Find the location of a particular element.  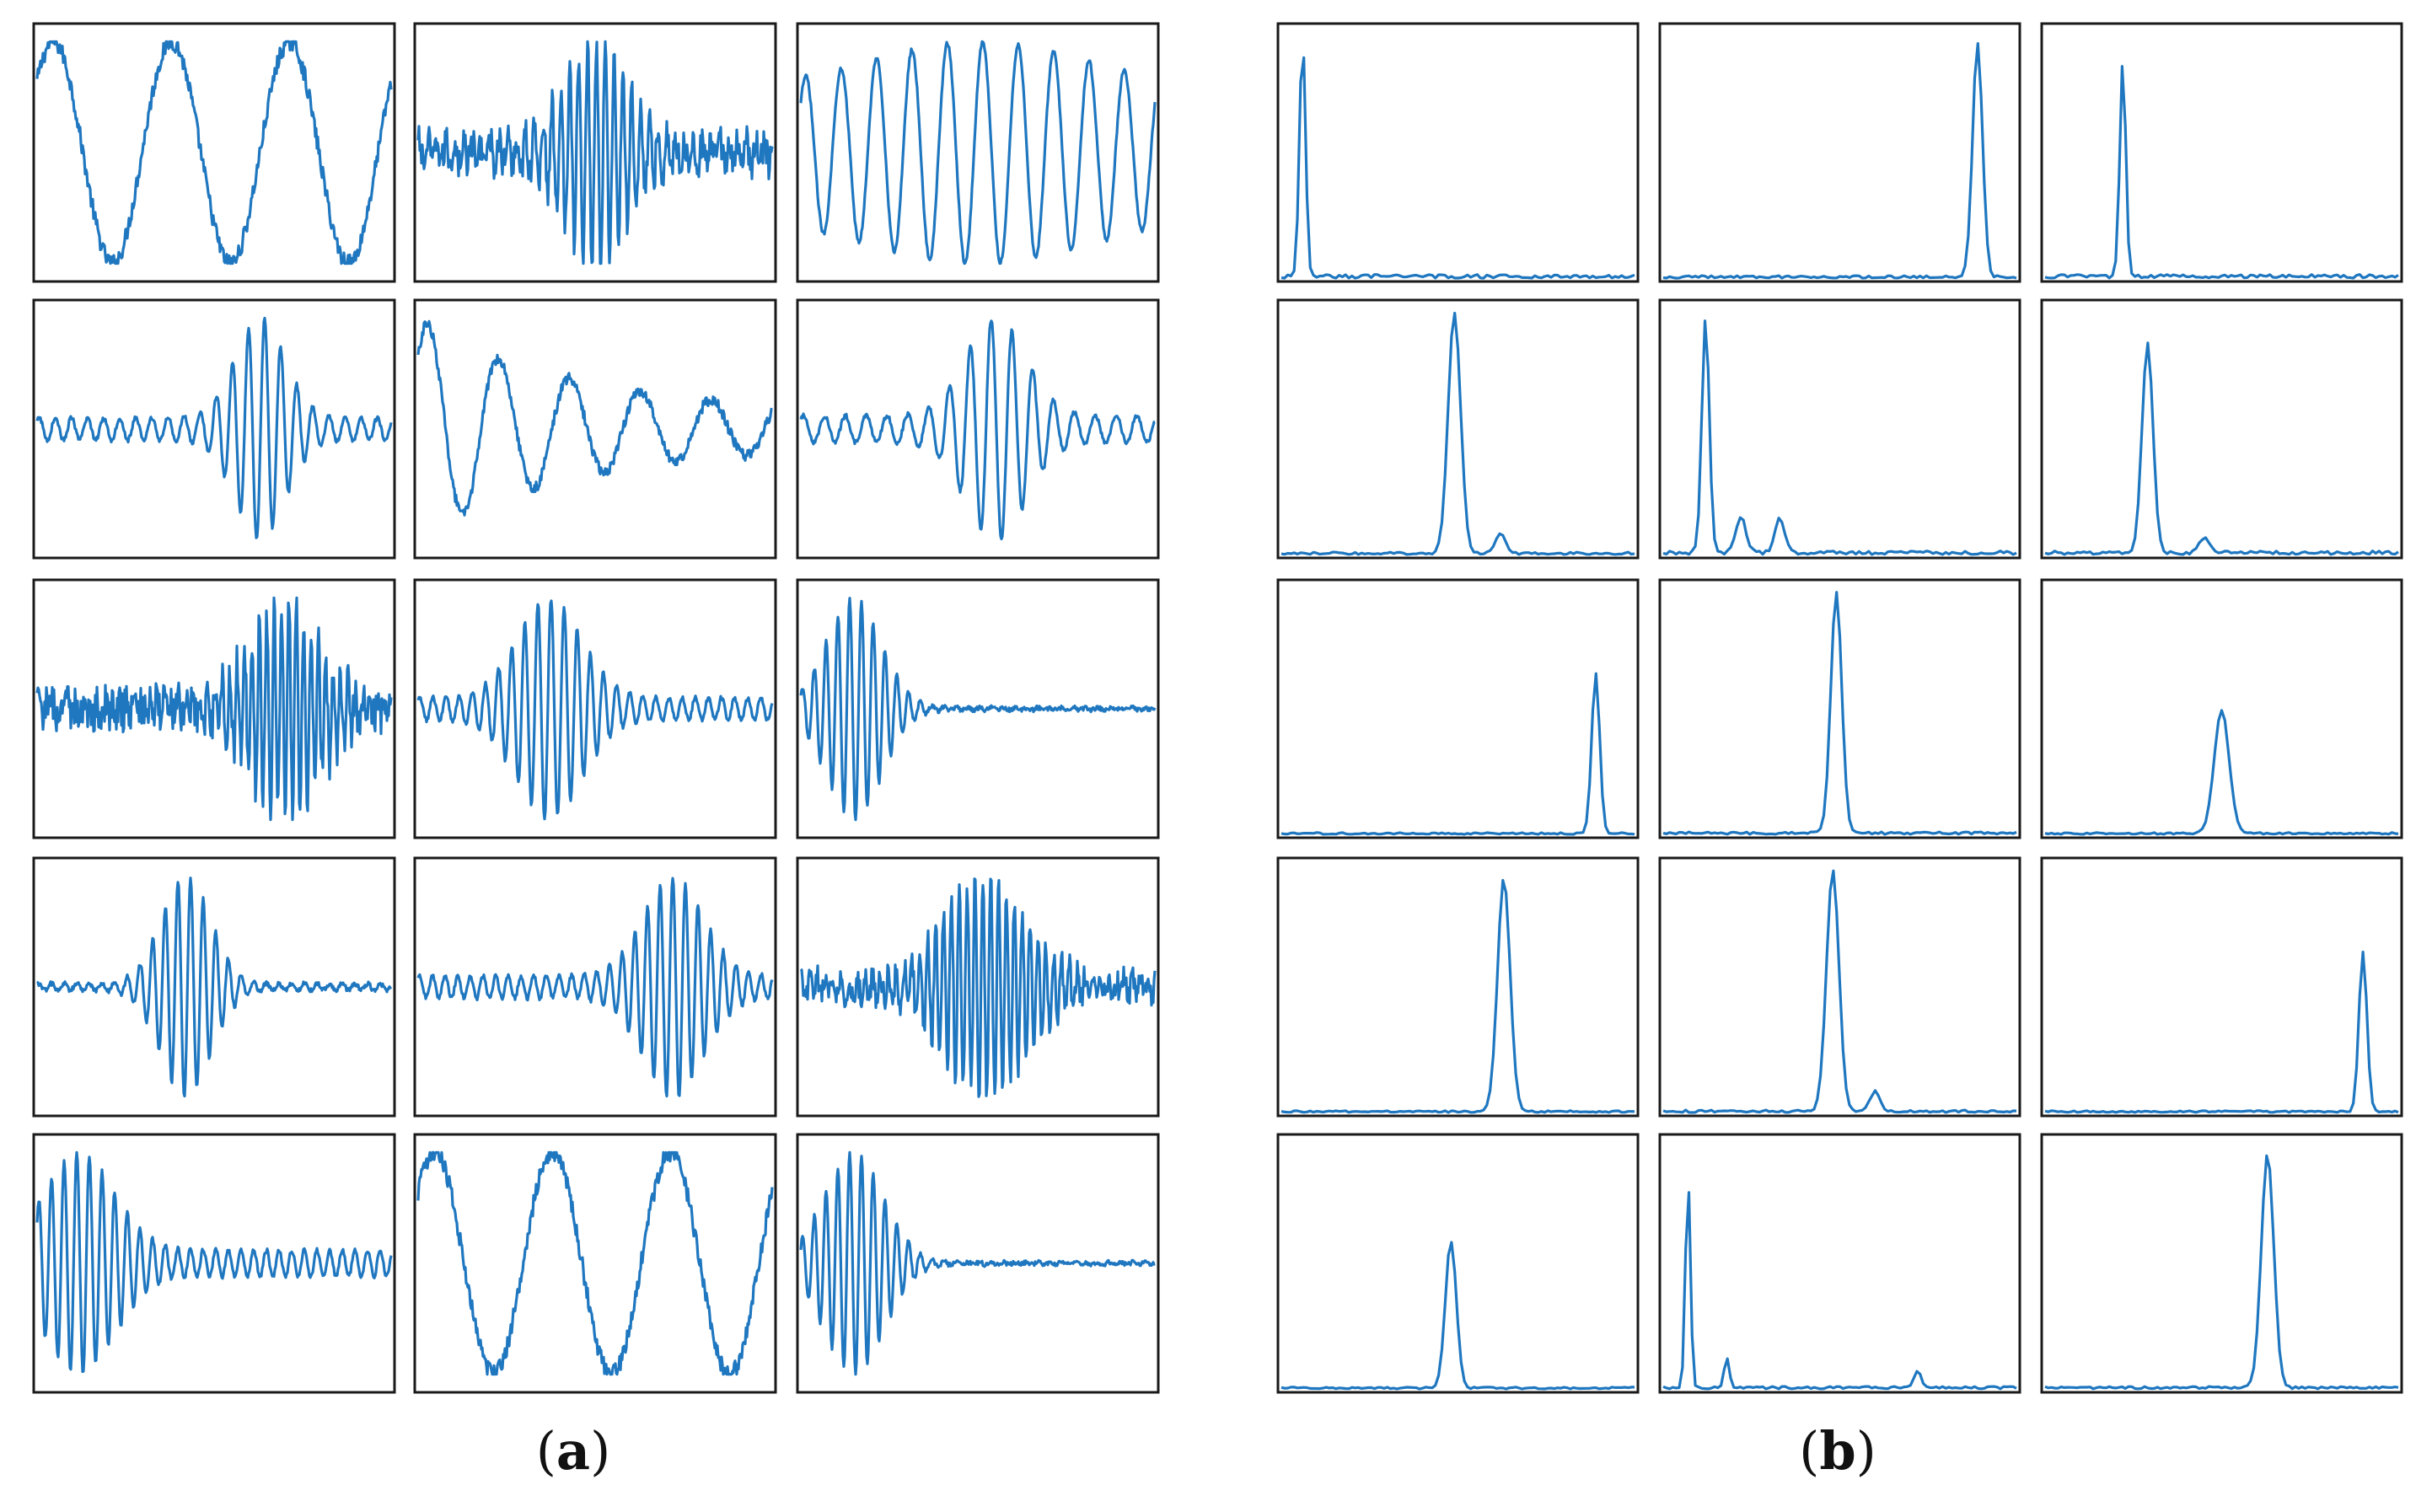

subplot-a-r5c1 is located at coordinates (214, 1263).